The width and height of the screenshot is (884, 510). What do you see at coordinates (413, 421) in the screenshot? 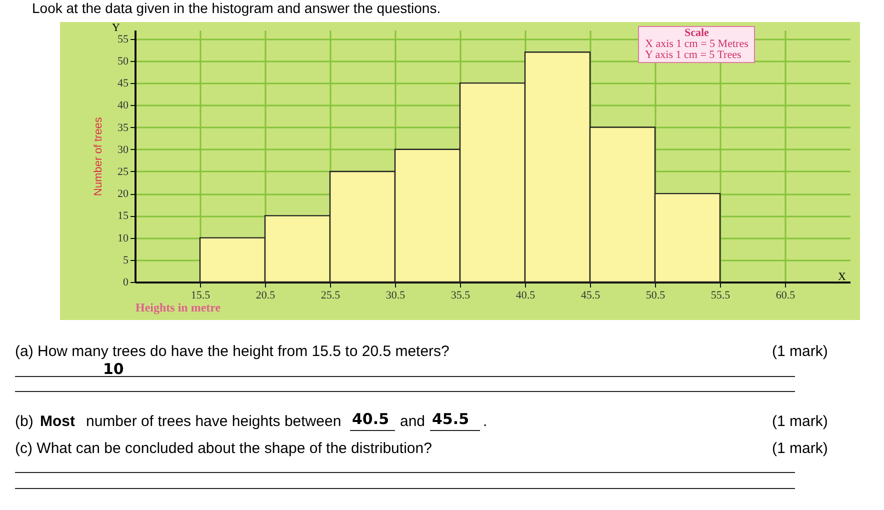
I see `text: and` at bounding box center [413, 421].